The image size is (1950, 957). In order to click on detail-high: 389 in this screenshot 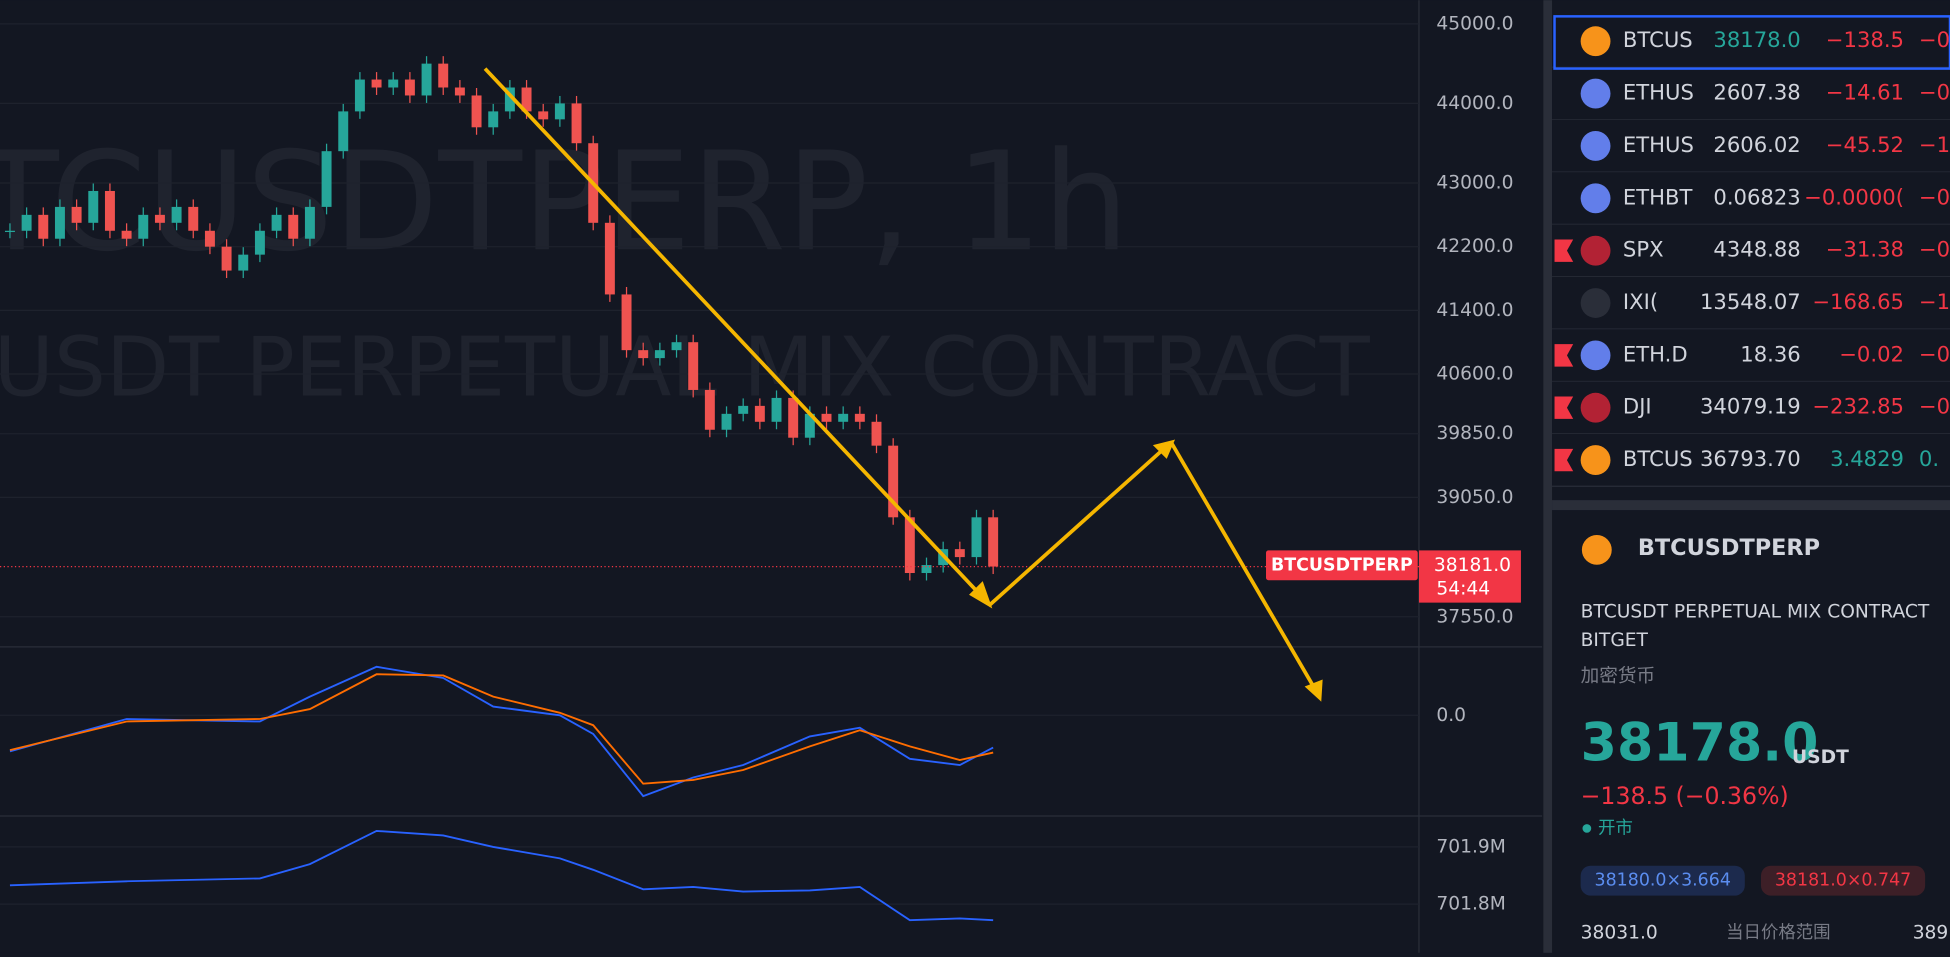, I will do `click(1931, 932)`.